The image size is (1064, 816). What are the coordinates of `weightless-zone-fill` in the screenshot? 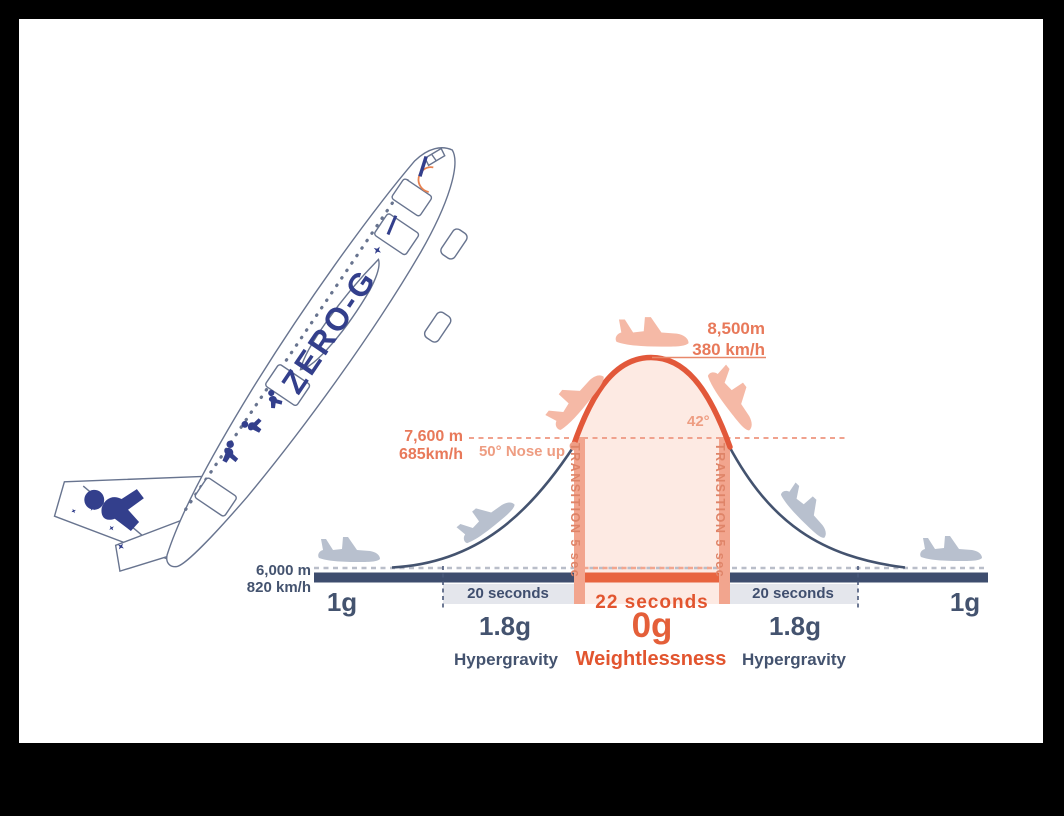 It's located at (651, 481).